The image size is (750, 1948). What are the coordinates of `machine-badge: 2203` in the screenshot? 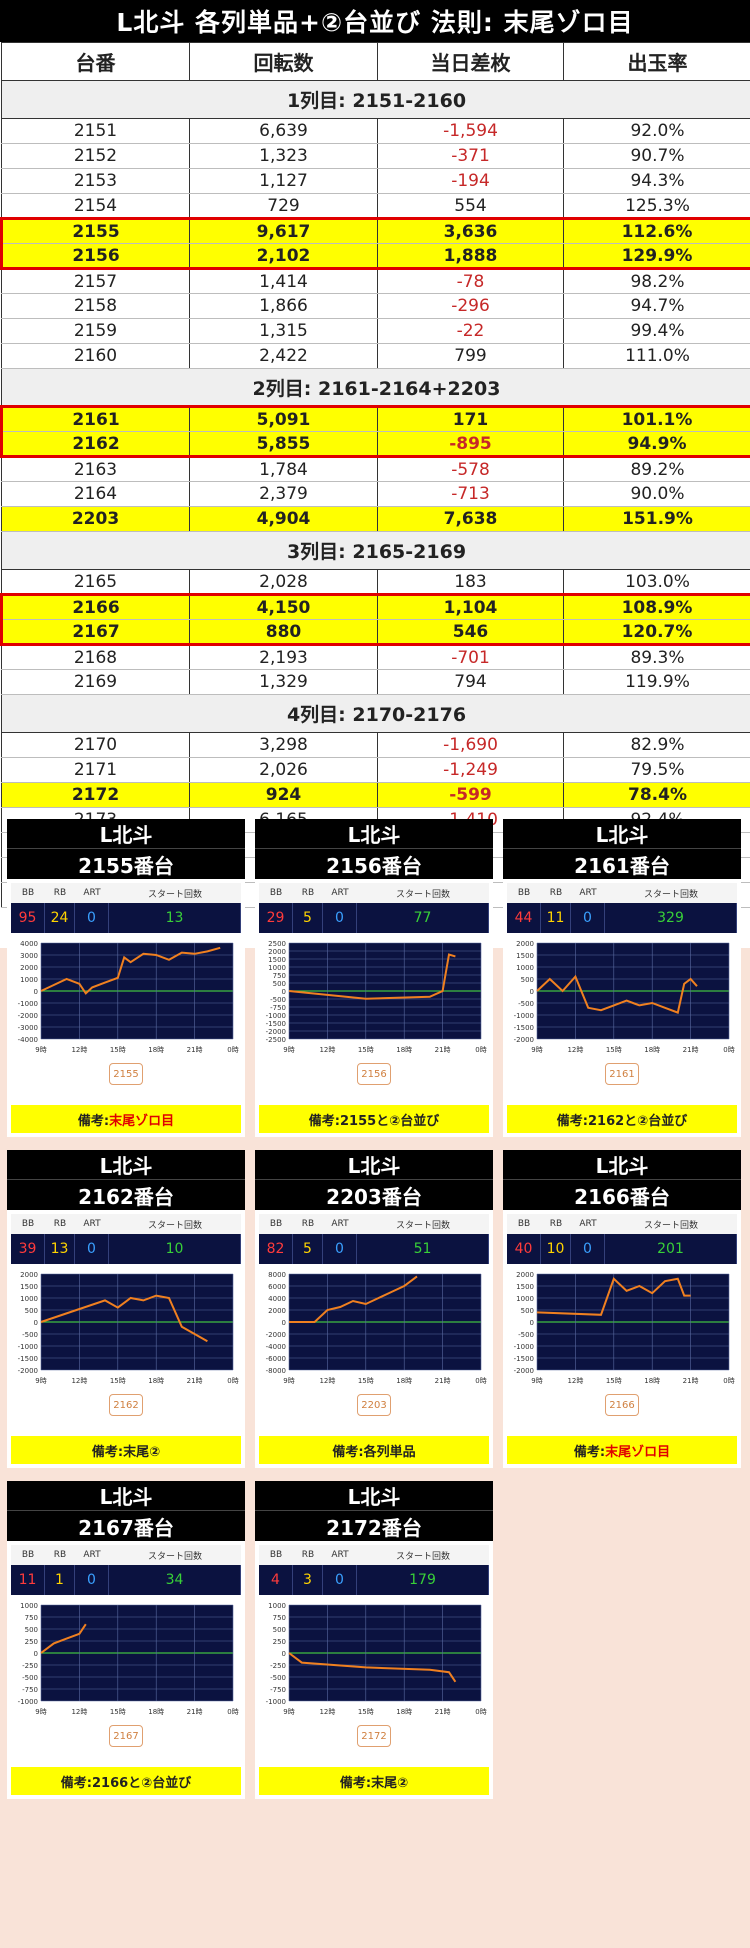 It's located at (374, 1405).